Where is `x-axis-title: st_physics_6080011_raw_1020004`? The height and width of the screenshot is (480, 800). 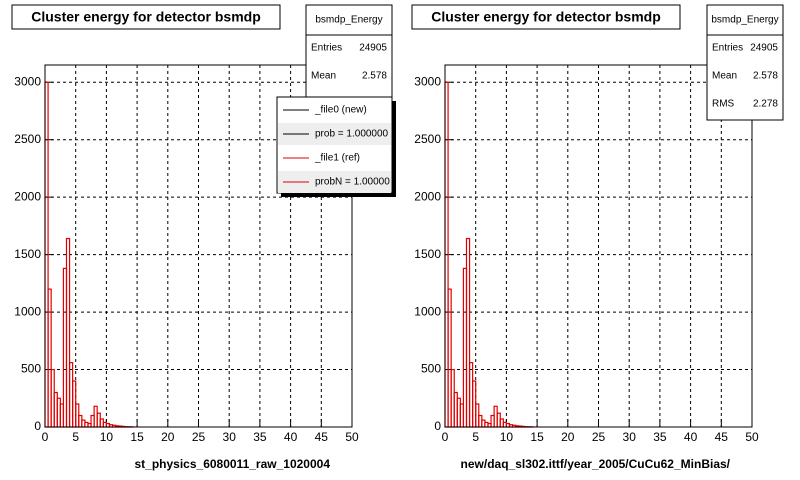
x-axis-title: st_physics_6080011_raw_1020004 is located at coordinates (232, 464).